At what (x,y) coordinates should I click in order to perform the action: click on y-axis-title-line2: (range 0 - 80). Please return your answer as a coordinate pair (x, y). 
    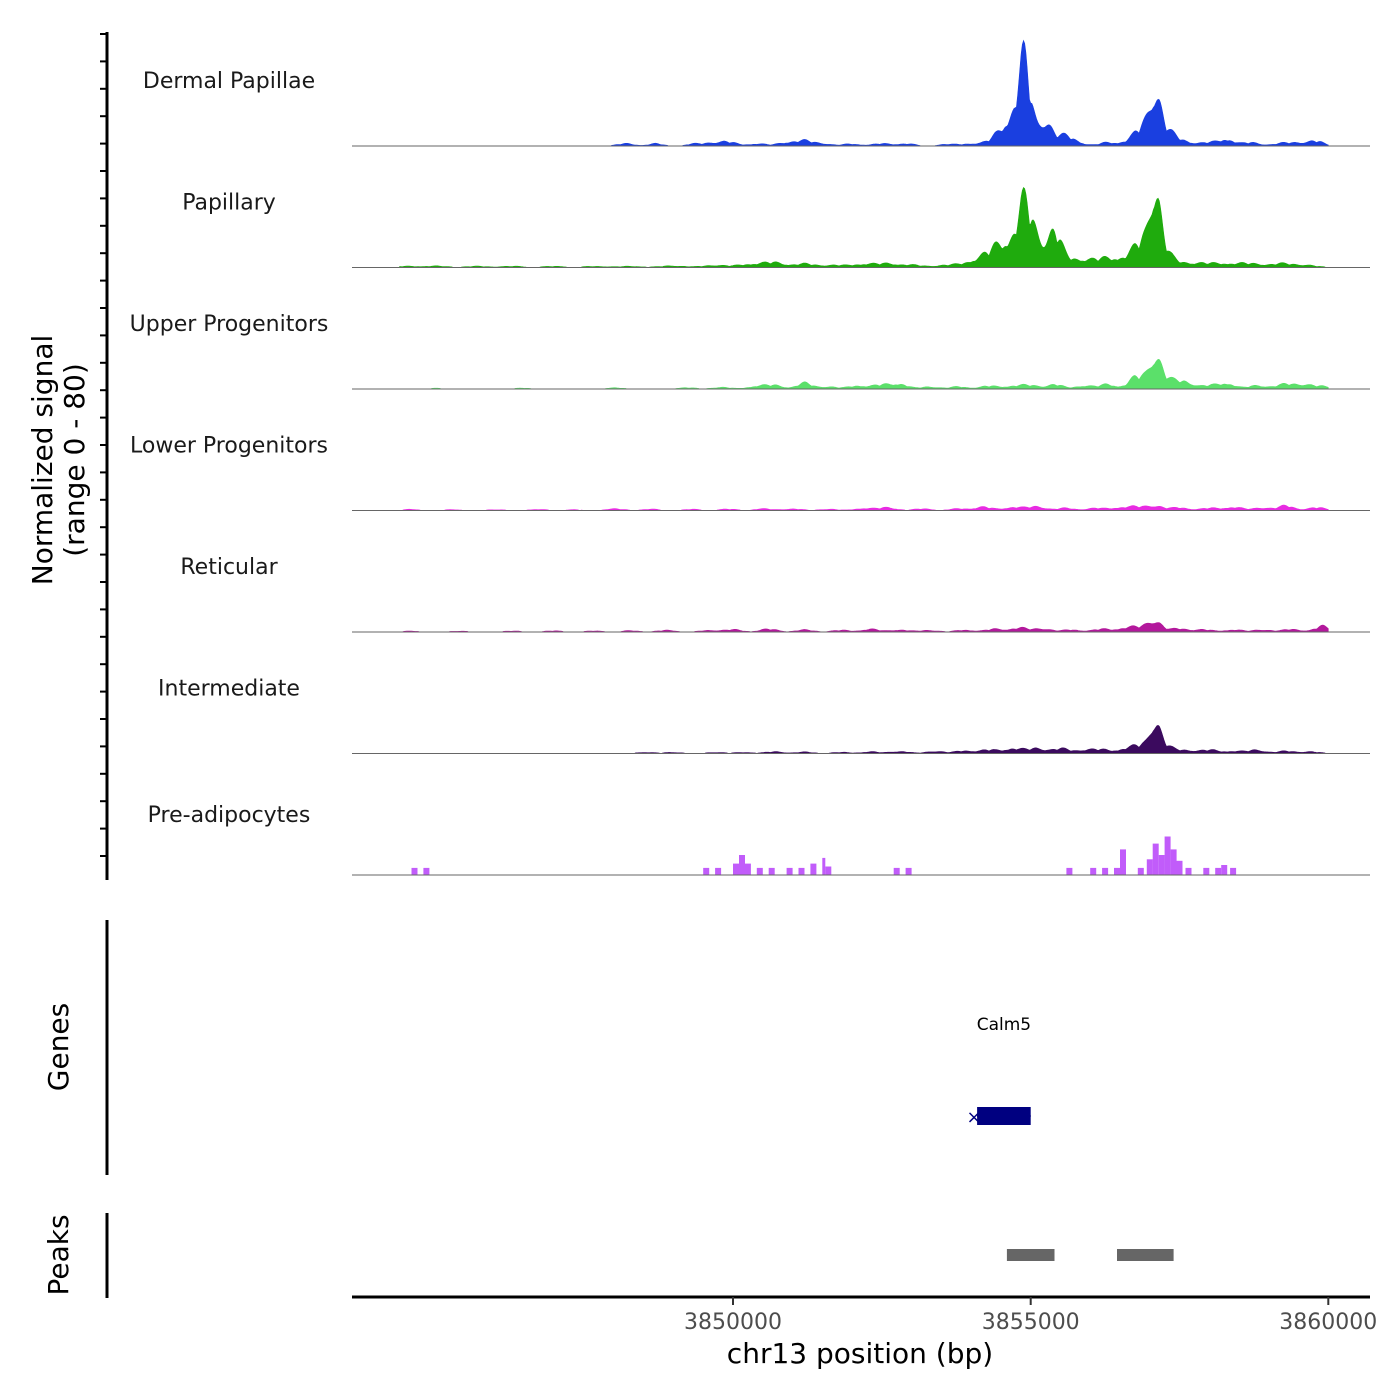
    Looking at the image, I should click on (74, 460).